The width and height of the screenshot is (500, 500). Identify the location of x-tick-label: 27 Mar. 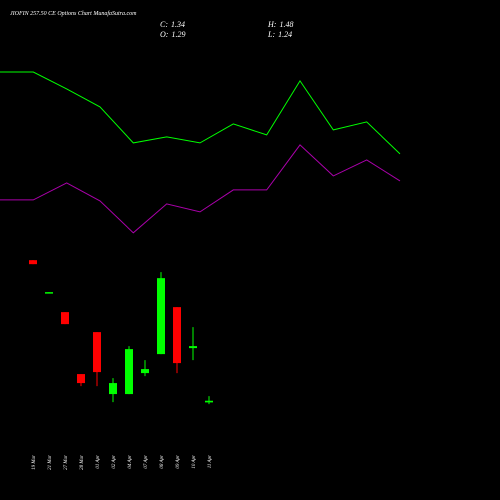
(66, 462).